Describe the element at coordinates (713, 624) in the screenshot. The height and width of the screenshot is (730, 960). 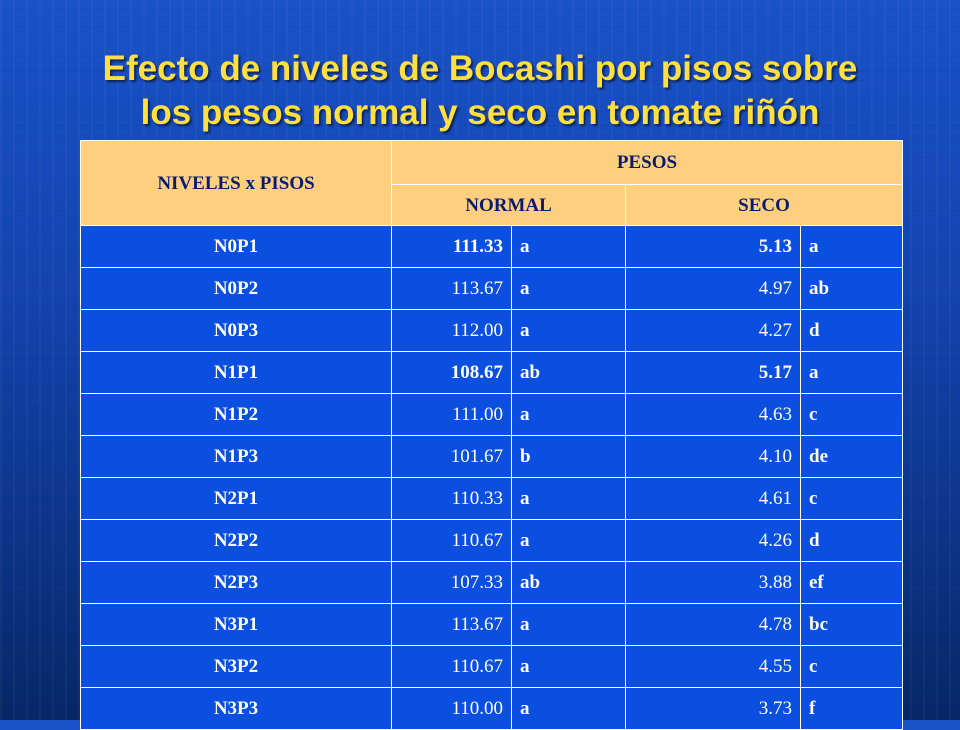
I see `seco-value: 4.78` at that location.